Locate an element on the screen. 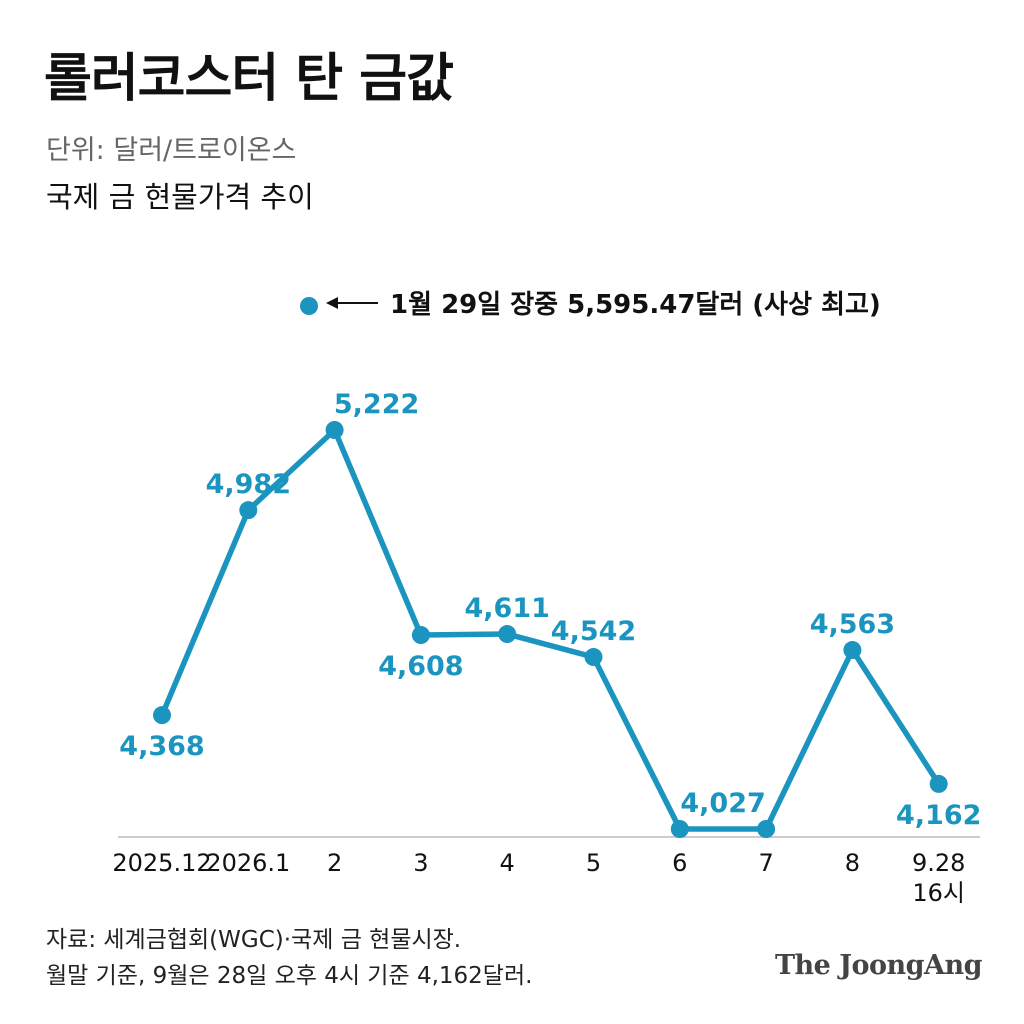 This screenshot has width=1024, height=1024. x-tick-label: 9.28 is located at coordinates (938, 863).